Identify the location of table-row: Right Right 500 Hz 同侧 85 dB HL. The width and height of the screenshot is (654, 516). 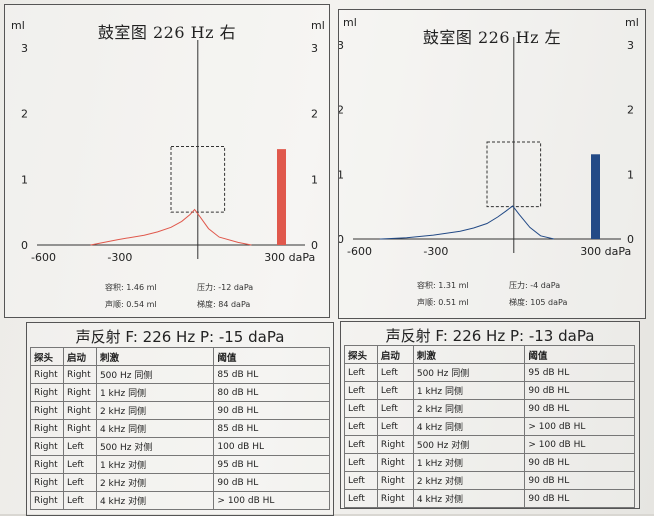
(180, 374).